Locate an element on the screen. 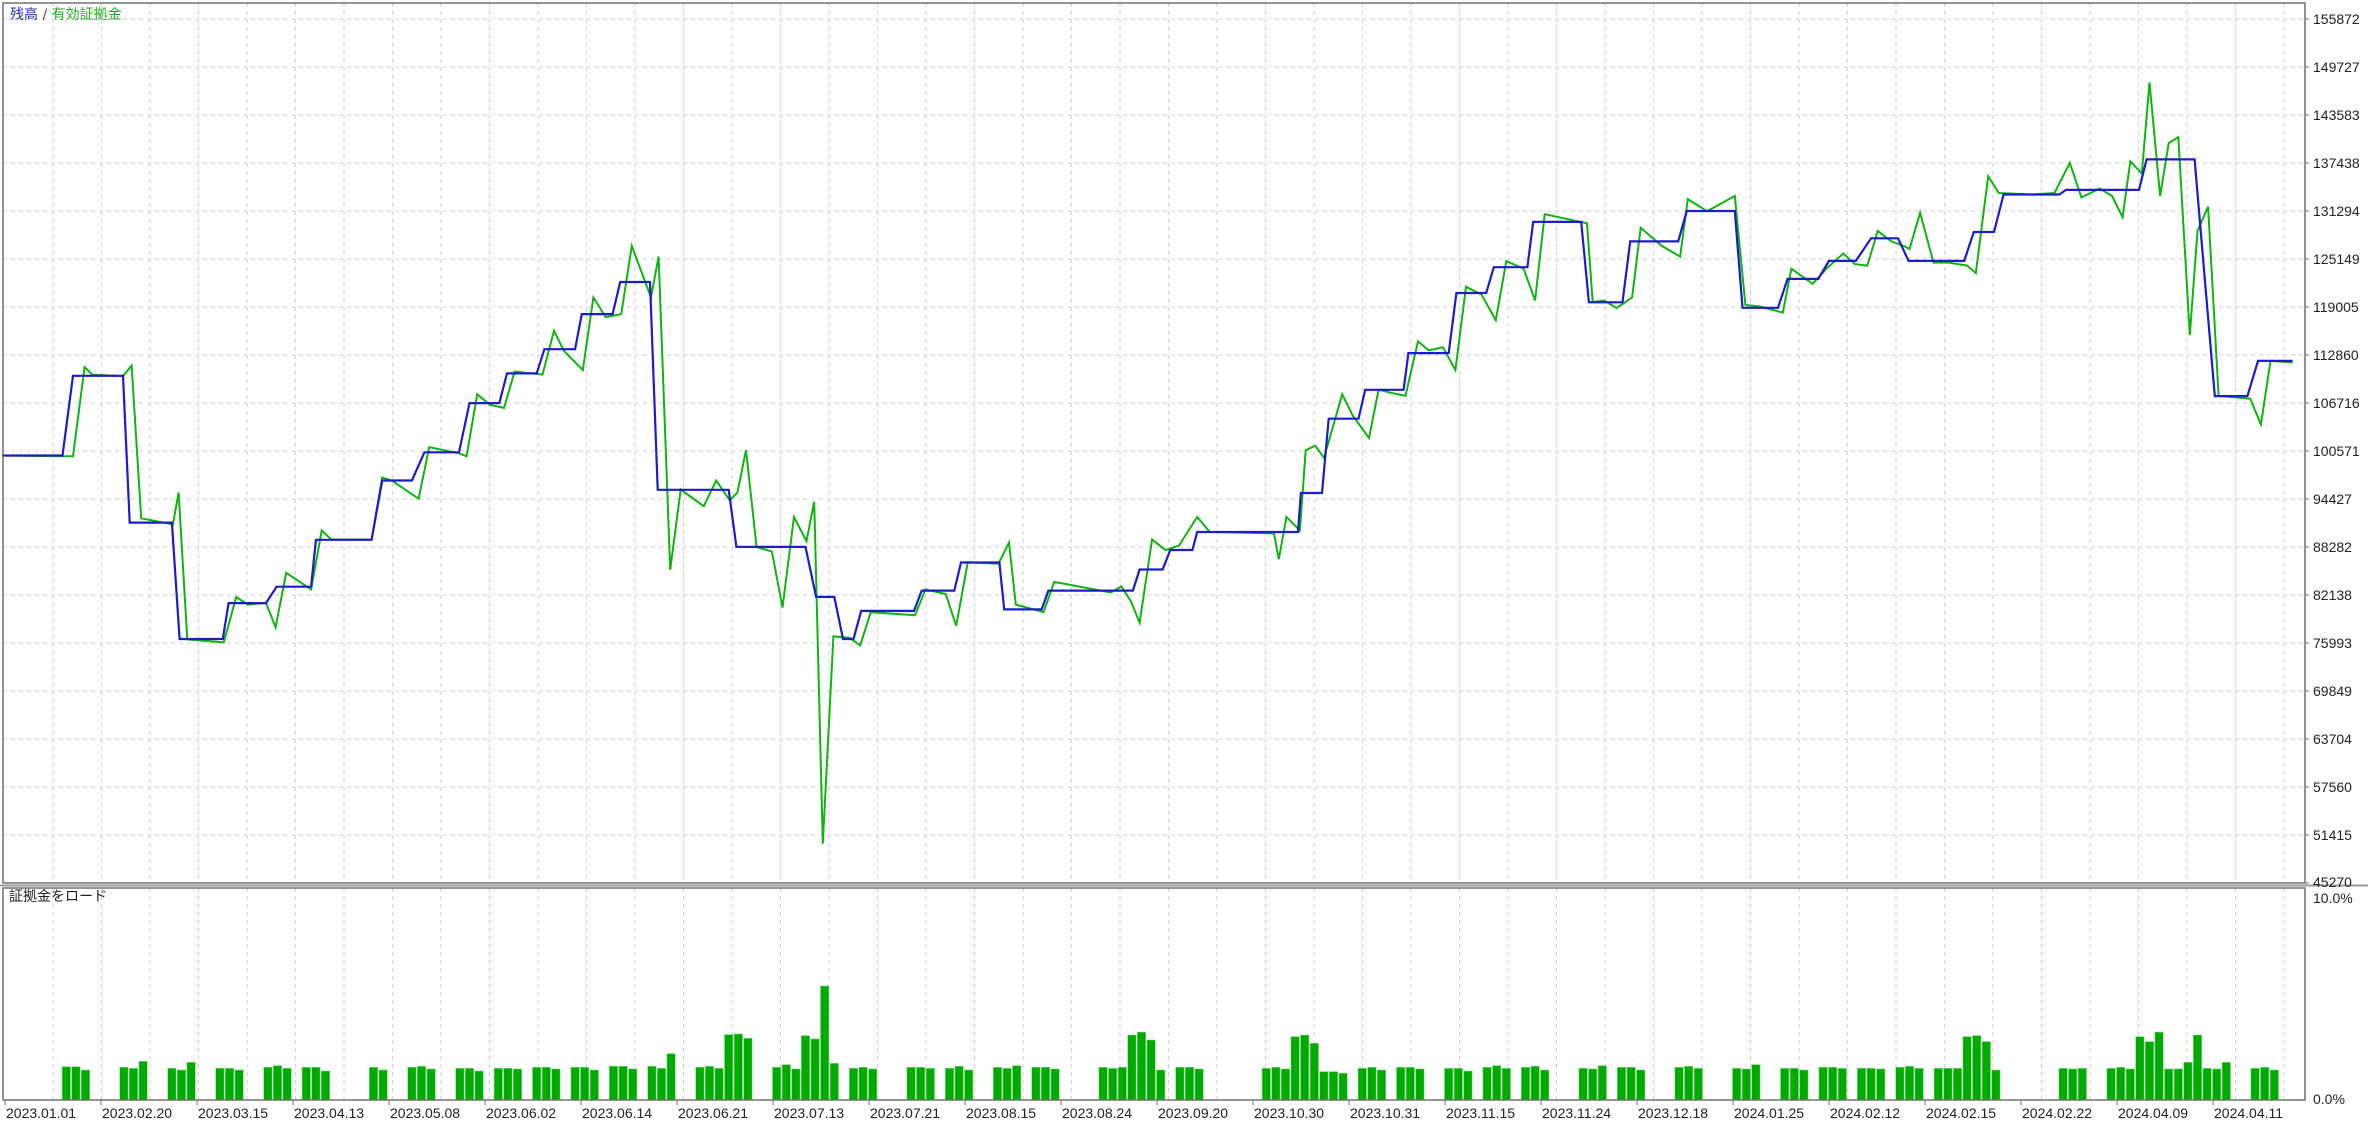 This screenshot has height=1123, width=2368. x-tick-label: 2023.12.18 is located at coordinates (1673, 1113).